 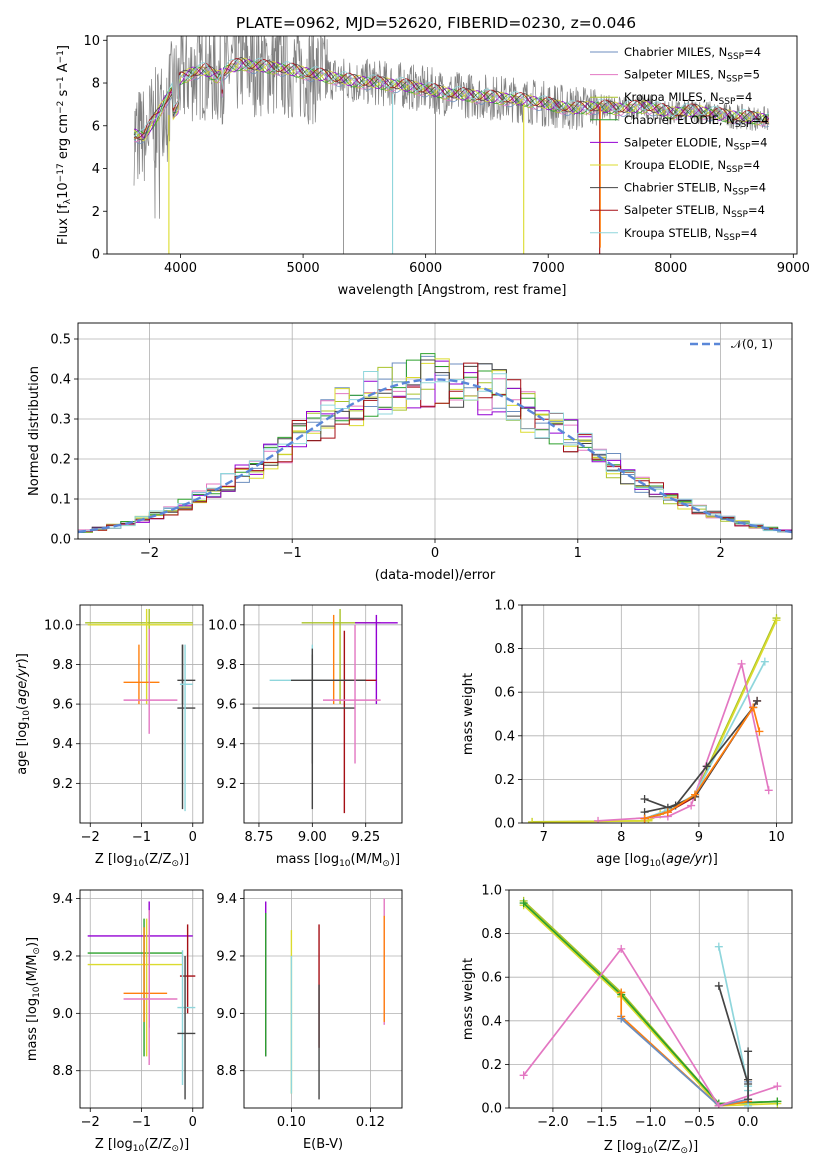 What do you see at coordinates (468, 714) in the screenshot?
I see `y-axis-label: mass weight` at bounding box center [468, 714].